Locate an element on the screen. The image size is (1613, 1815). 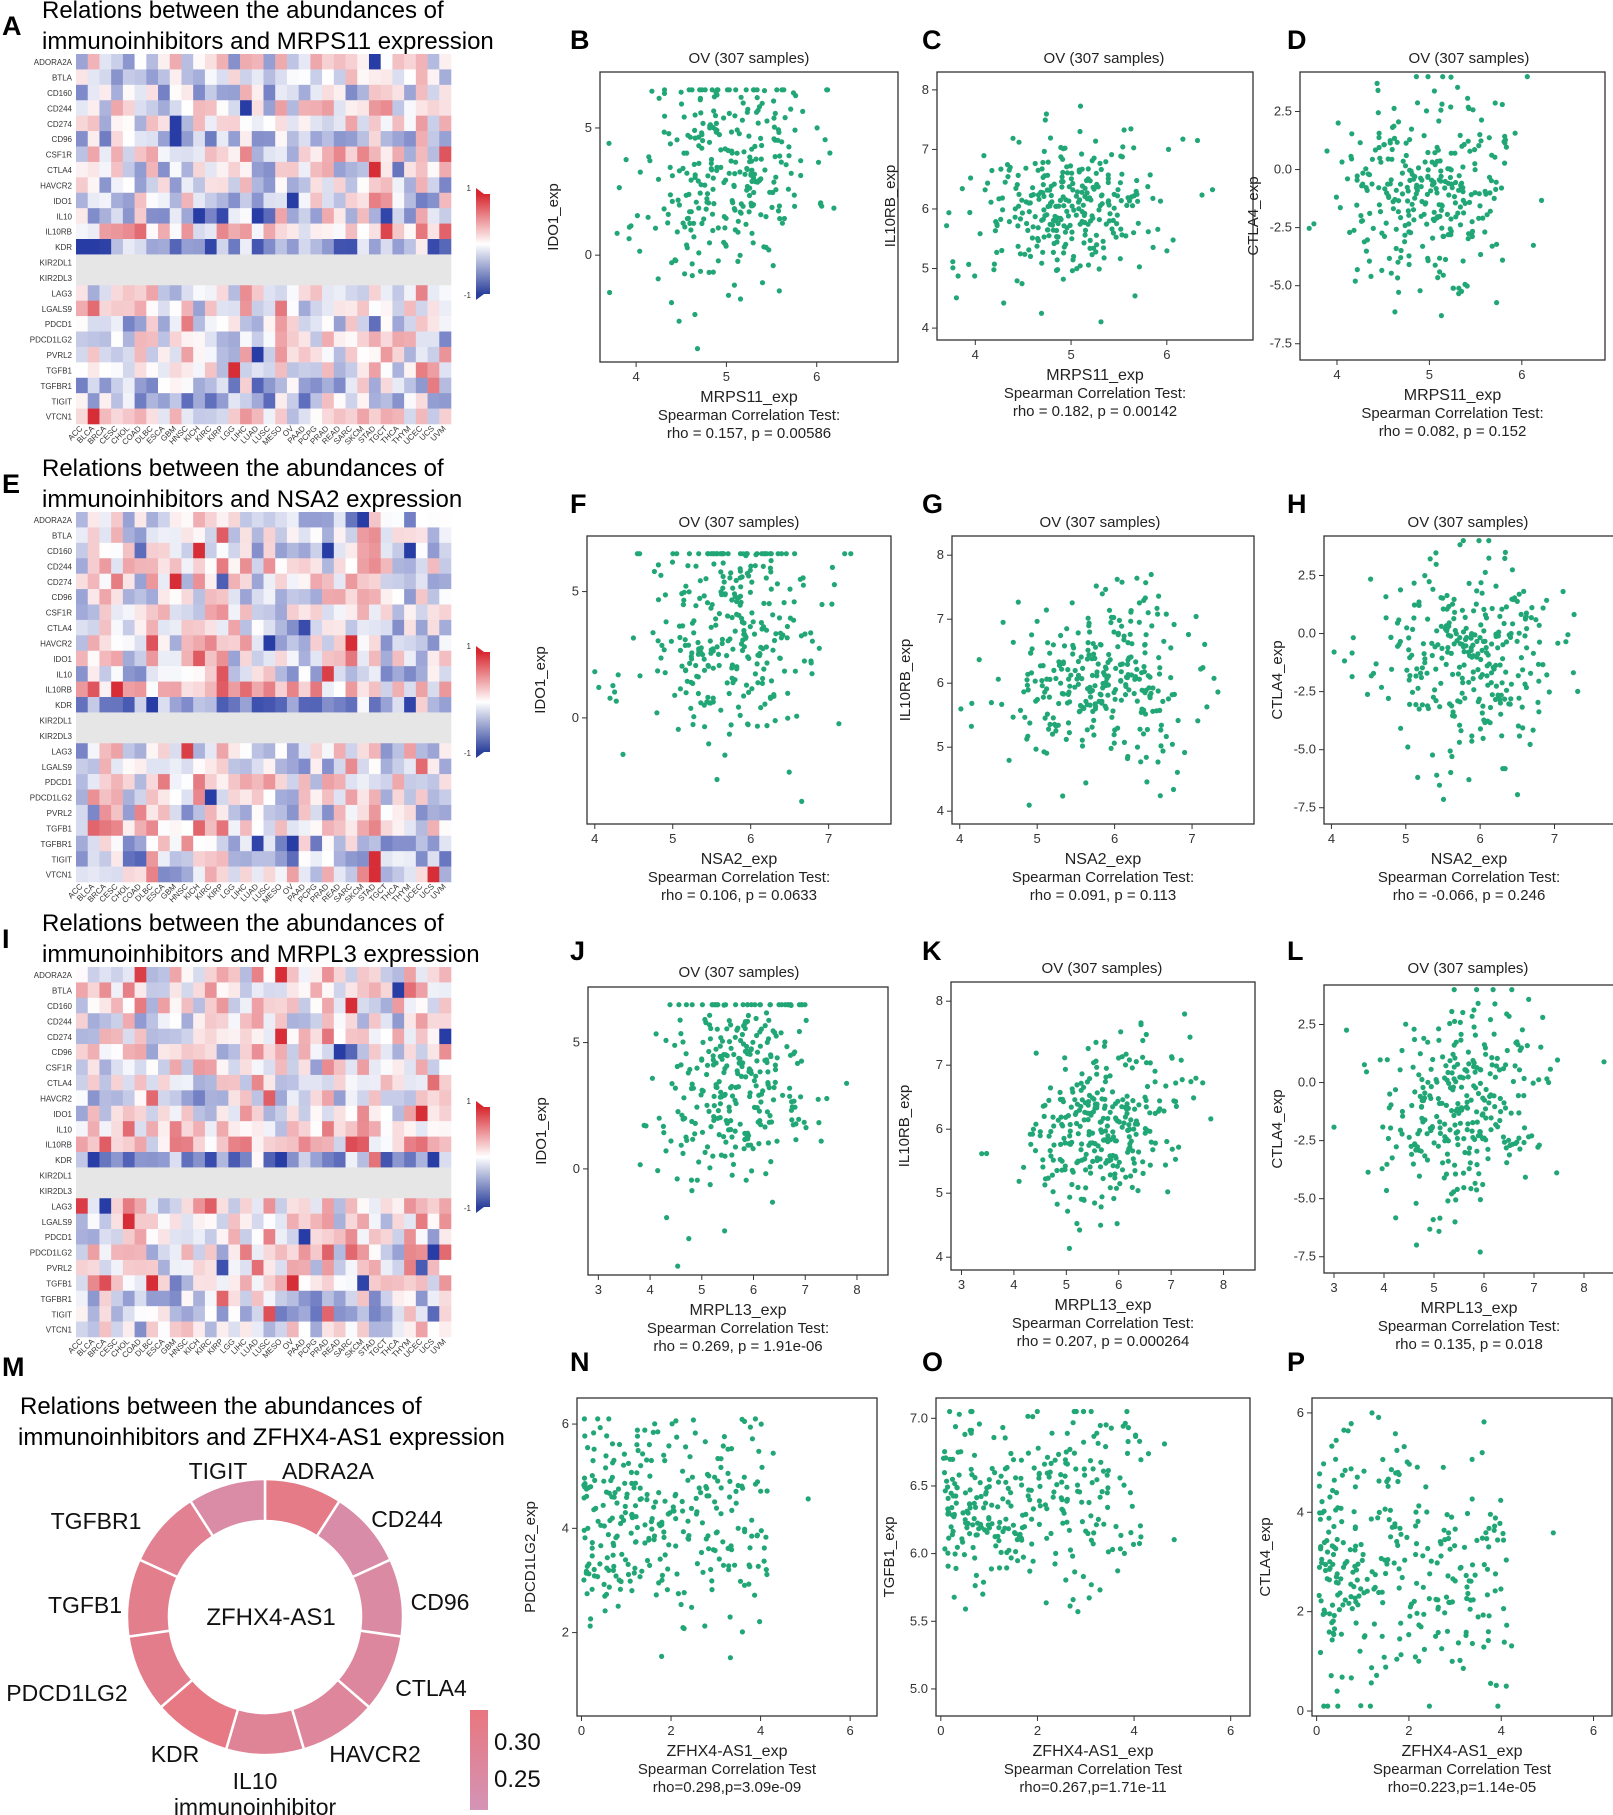
colorbar-high-arrow is located at coordinates (480, 649).